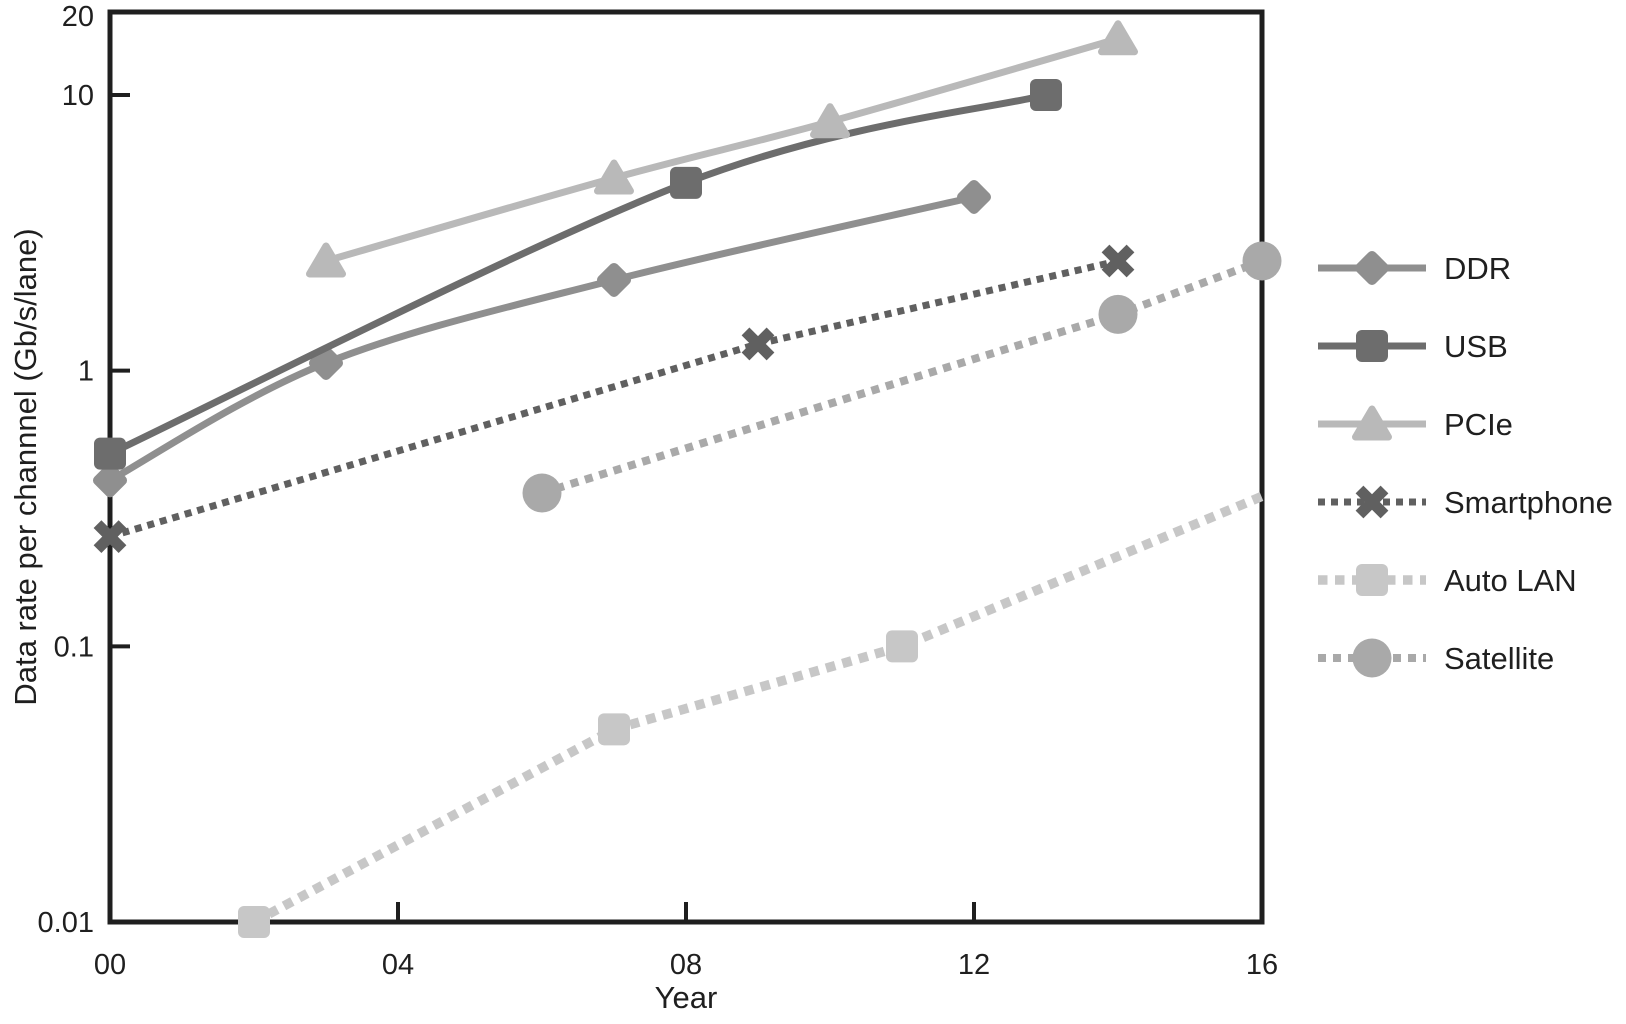  I want to click on legend-item-smartphone: Smartphone, so click(1465, 502).